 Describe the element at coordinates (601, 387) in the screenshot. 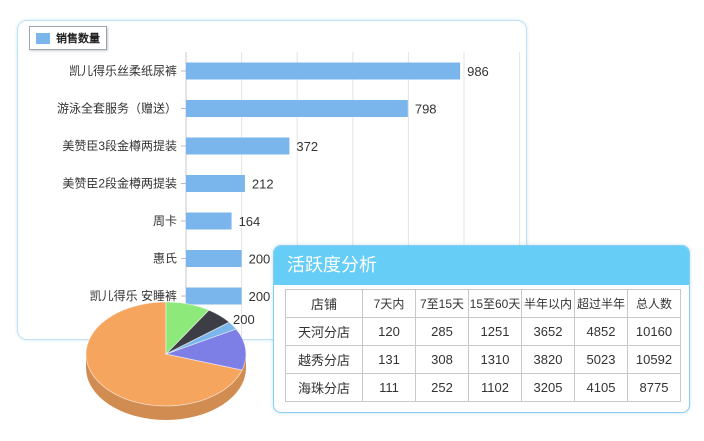

I see `count-cell: 4105` at that location.